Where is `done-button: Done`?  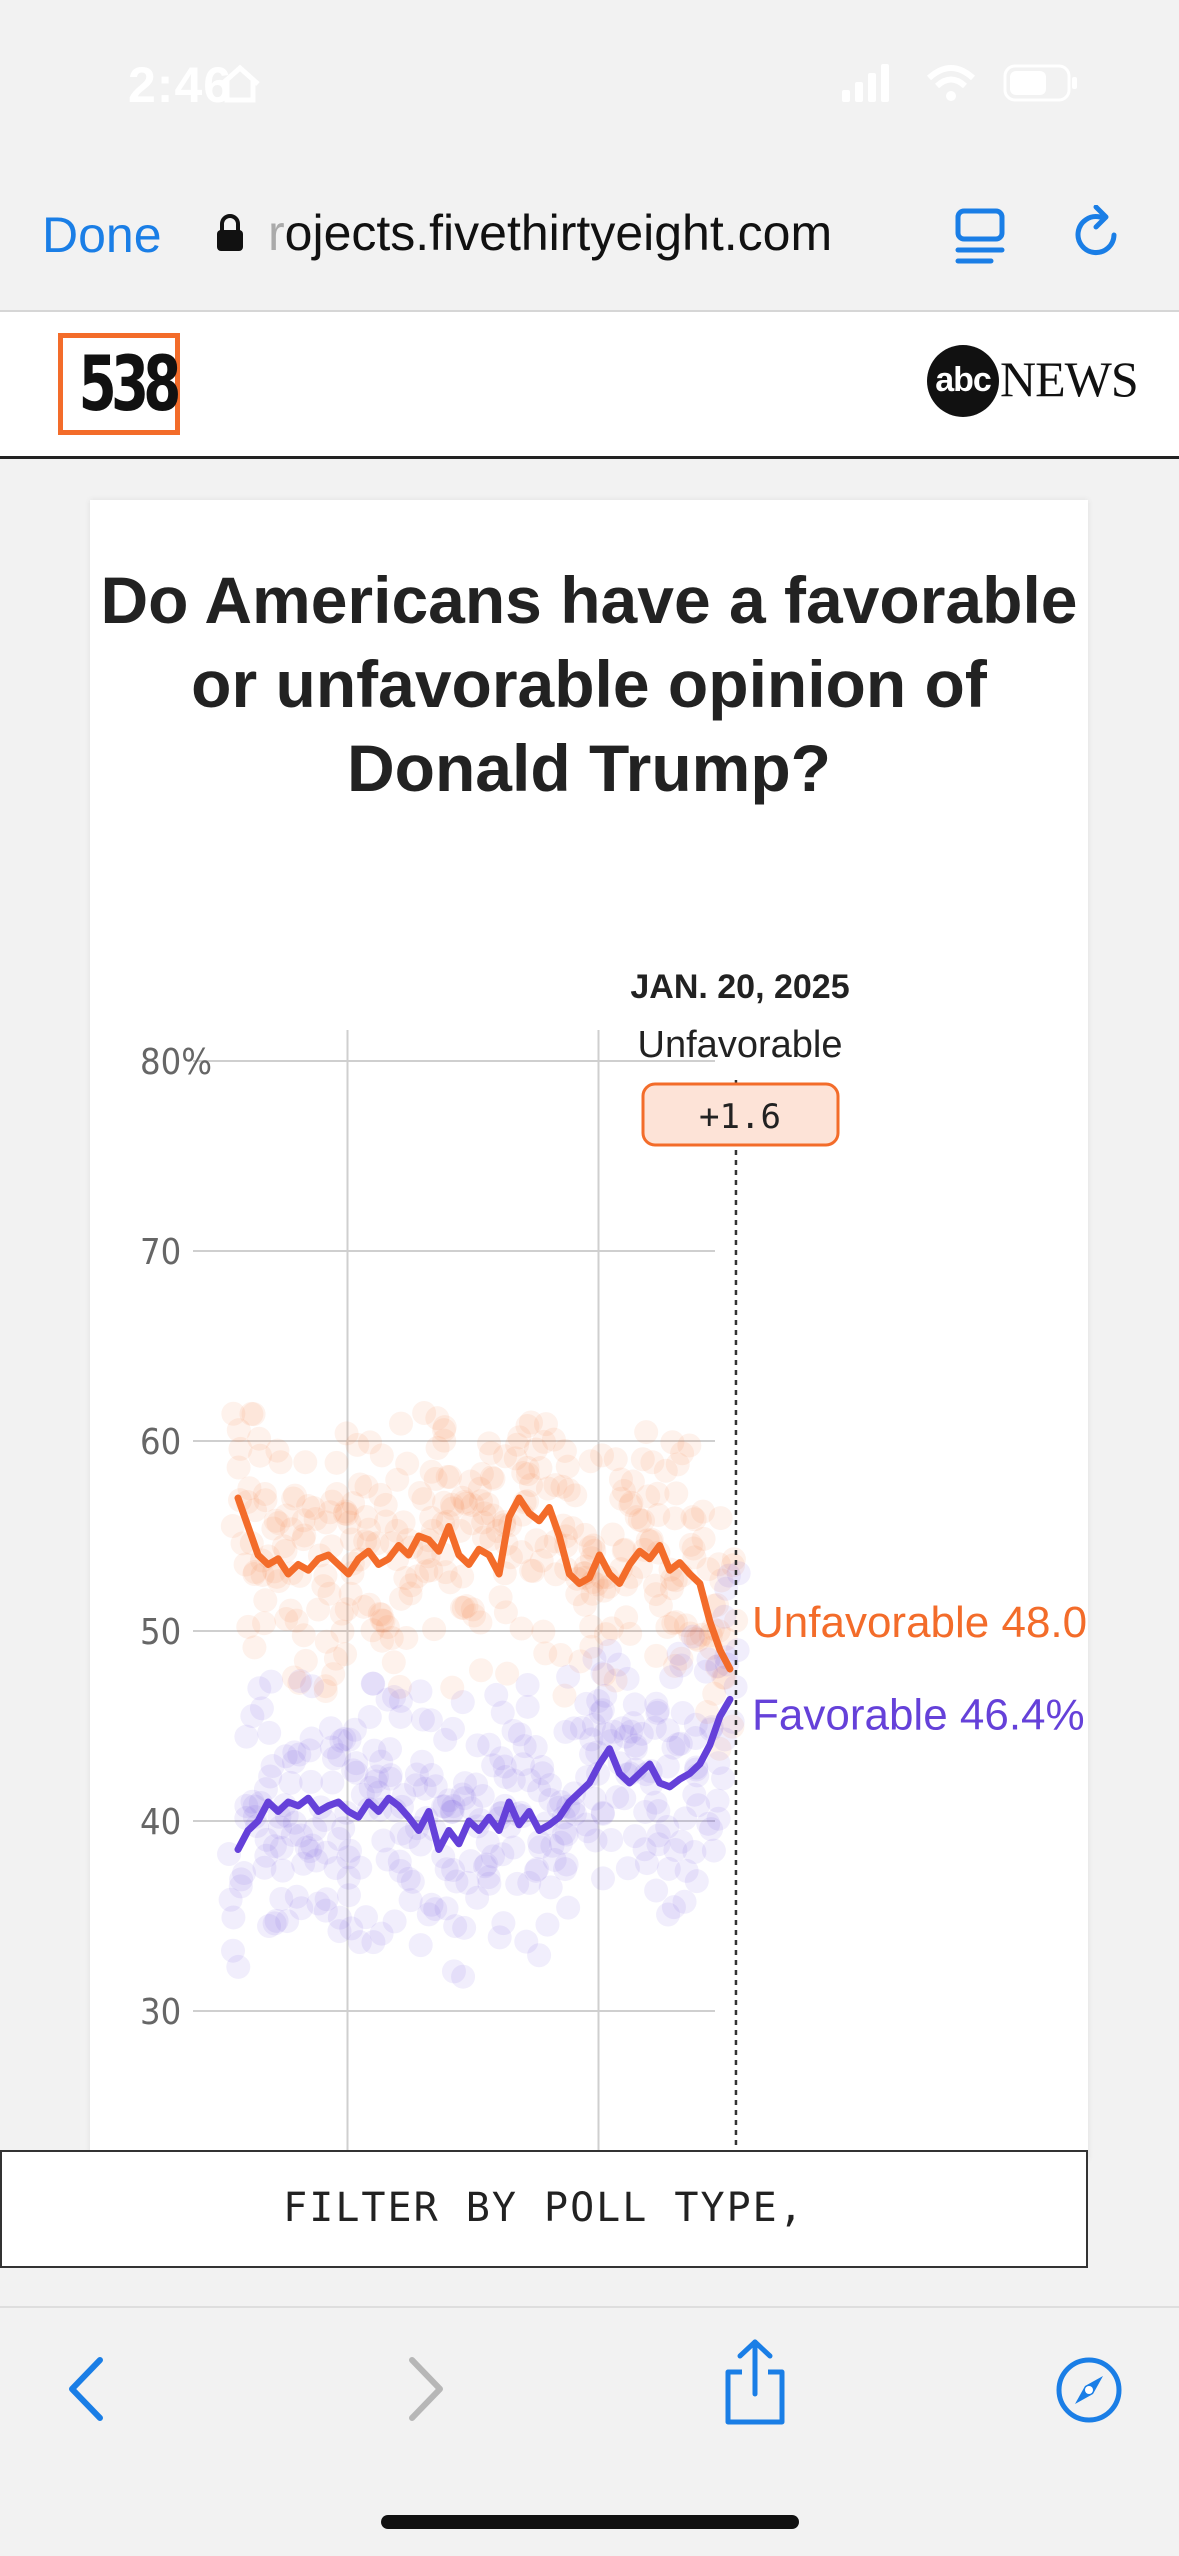 done-button: Done is located at coordinates (102, 235).